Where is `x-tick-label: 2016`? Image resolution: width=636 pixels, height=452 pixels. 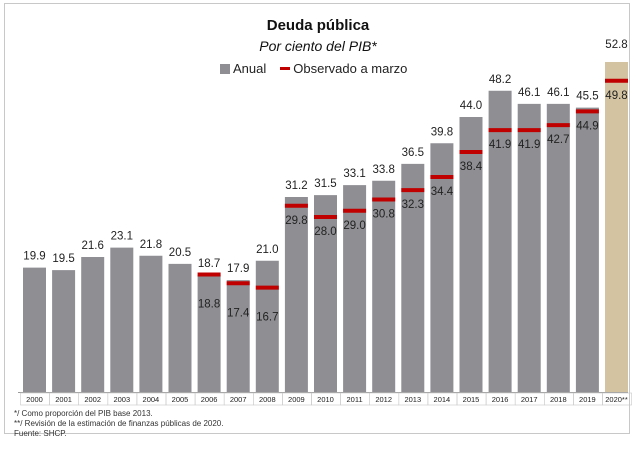 x-tick-label: 2016 is located at coordinates (500, 399).